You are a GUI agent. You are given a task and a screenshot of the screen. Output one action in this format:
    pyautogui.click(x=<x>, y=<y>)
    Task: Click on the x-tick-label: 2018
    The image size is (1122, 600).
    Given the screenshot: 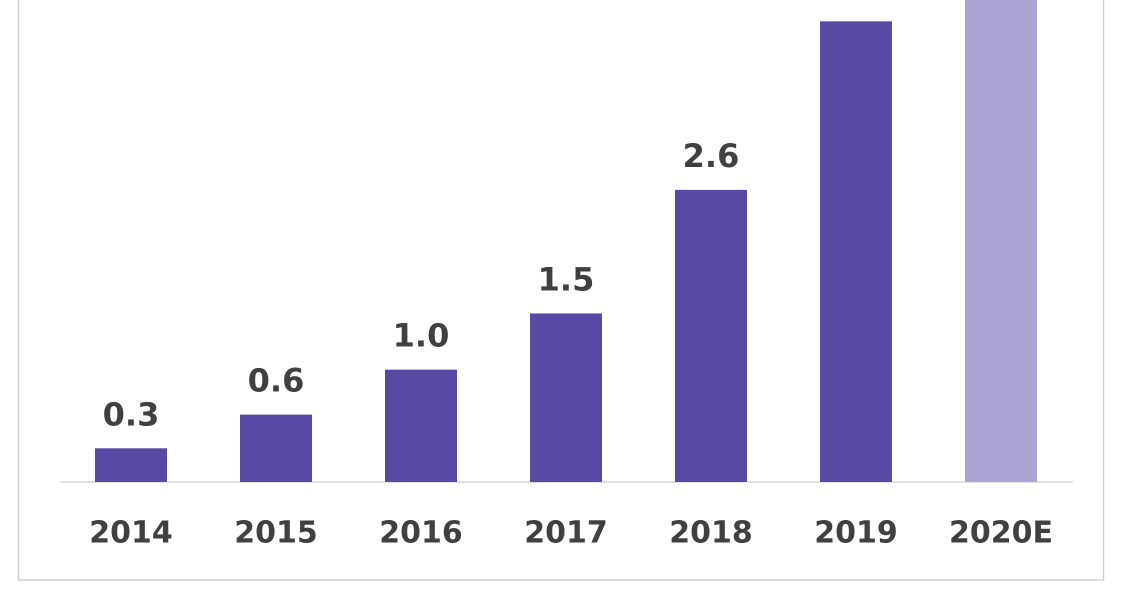 What is the action you would take?
    pyautogui.click(x=711, y=533)
    